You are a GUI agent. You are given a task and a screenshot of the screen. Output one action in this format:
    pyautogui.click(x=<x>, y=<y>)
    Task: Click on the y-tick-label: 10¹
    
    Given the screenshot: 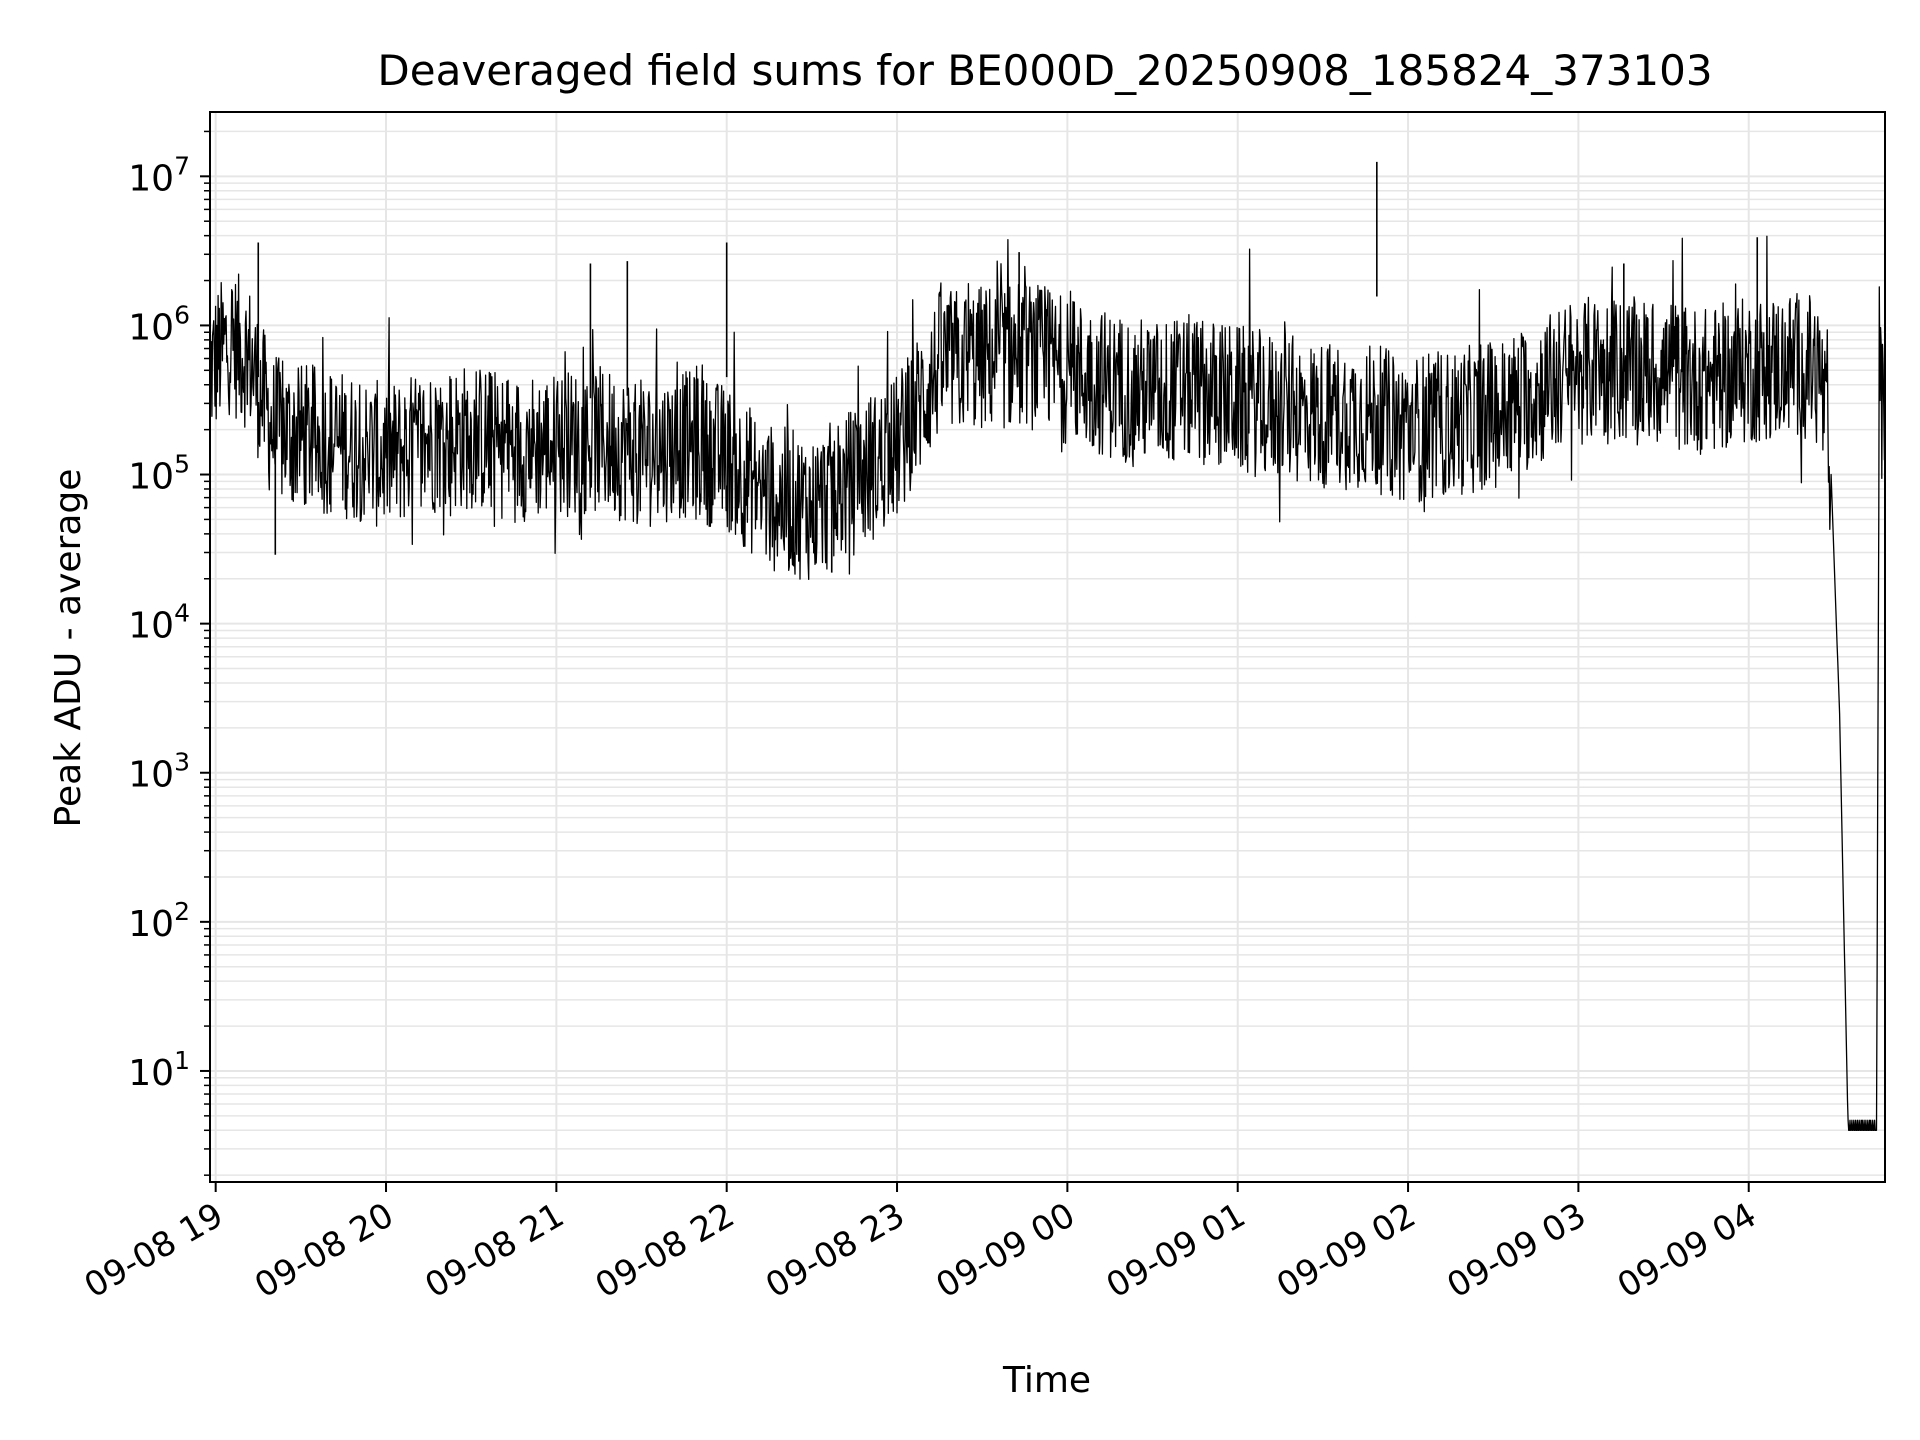 What is the action you would take?
    pyautogui.click(x=159, y=1070)
    